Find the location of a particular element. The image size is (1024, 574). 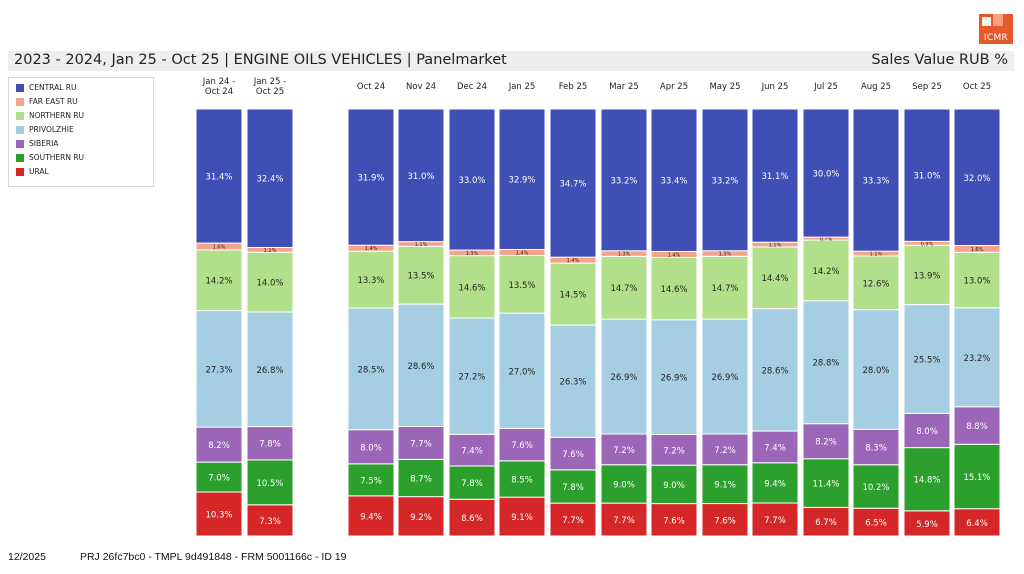

data-label: 27.2% is located at coordinates (471, 378).